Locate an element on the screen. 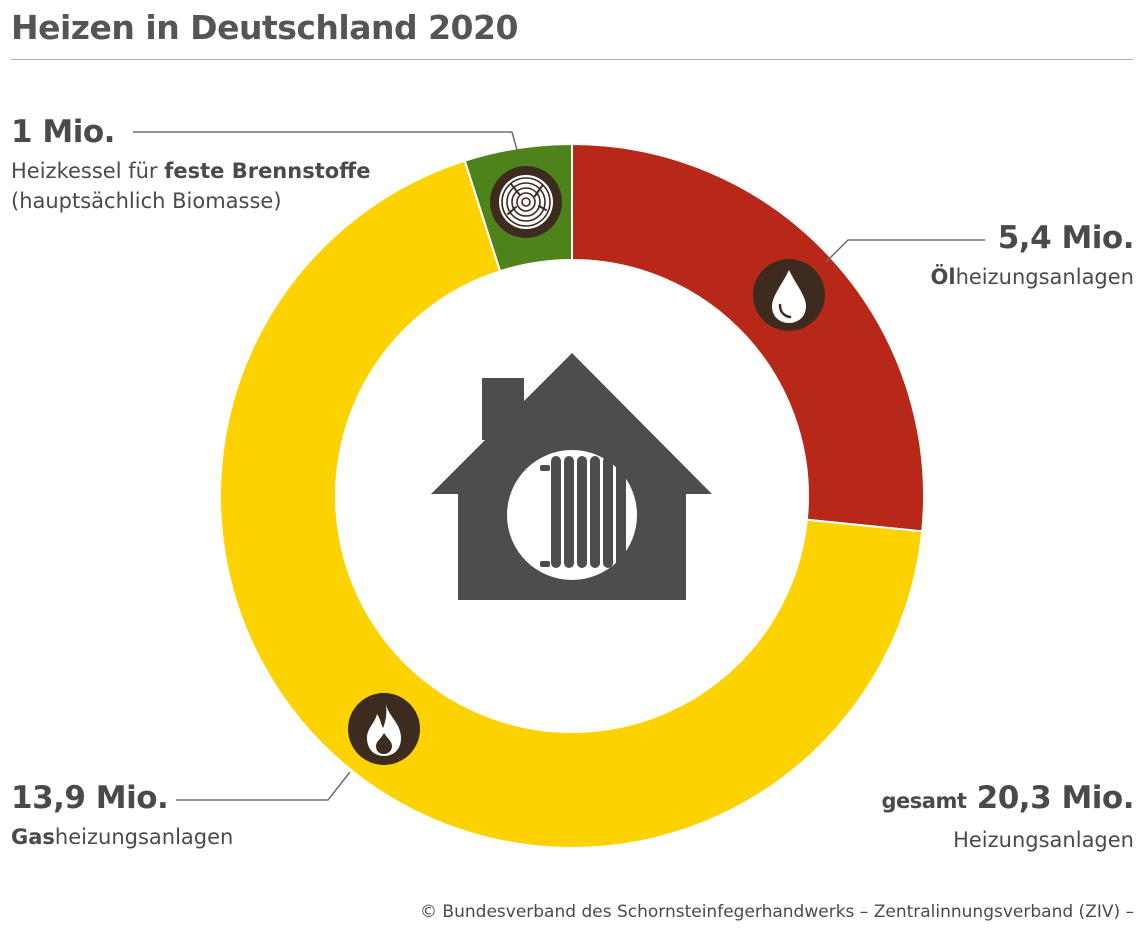 The image size is (1144, 939). label-gas: 13,9 Mio. Gasheizungsanlagen is located at coordinates (122, 816).